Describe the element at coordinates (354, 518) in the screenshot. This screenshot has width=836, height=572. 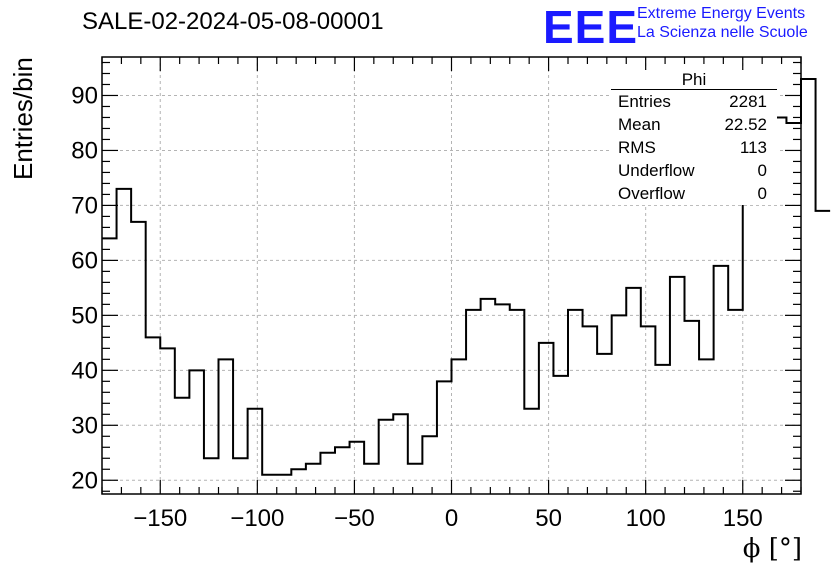
I see `x-tick-label: −50` at that location.